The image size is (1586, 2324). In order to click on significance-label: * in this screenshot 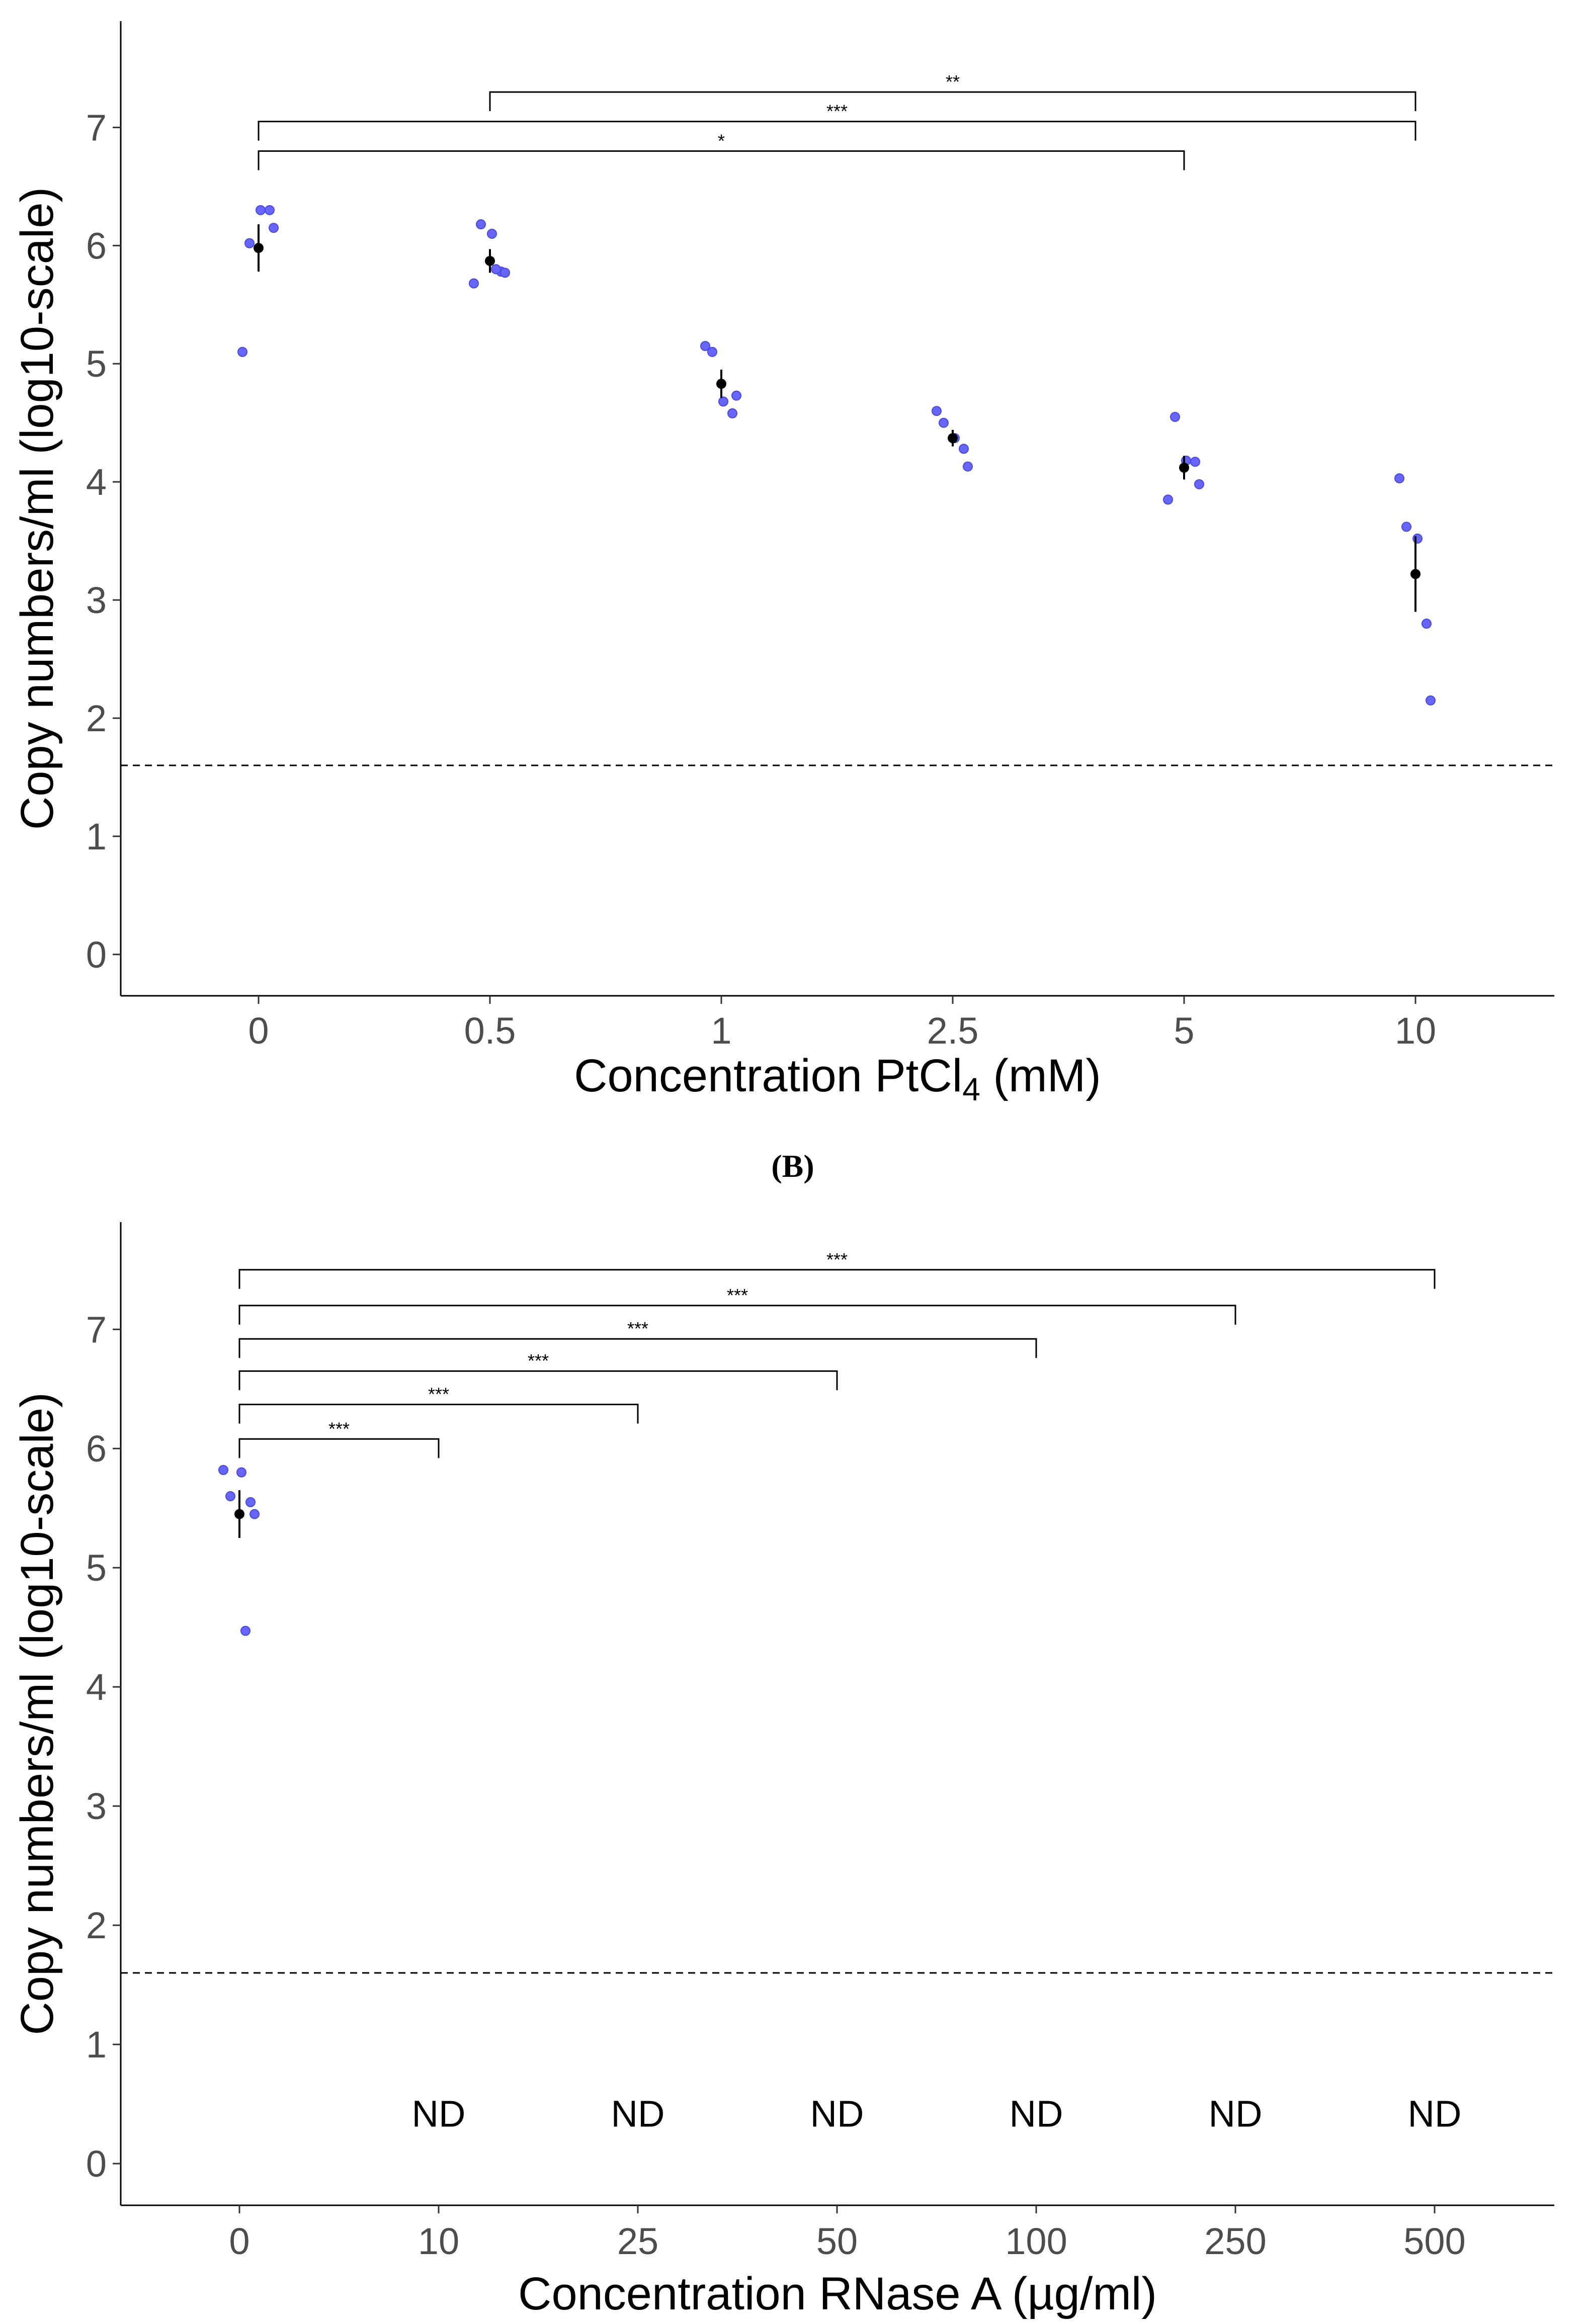, I will do `click(722, 140)`.